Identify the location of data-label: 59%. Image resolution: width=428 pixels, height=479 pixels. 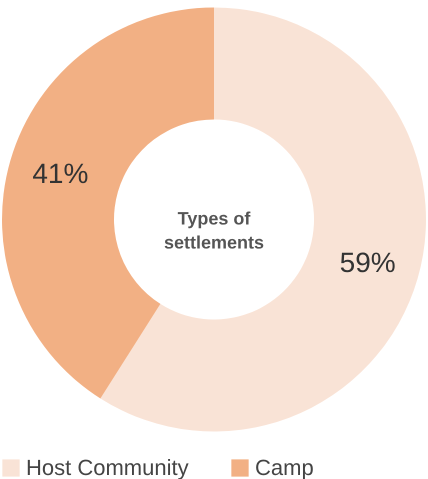
(368, 262).